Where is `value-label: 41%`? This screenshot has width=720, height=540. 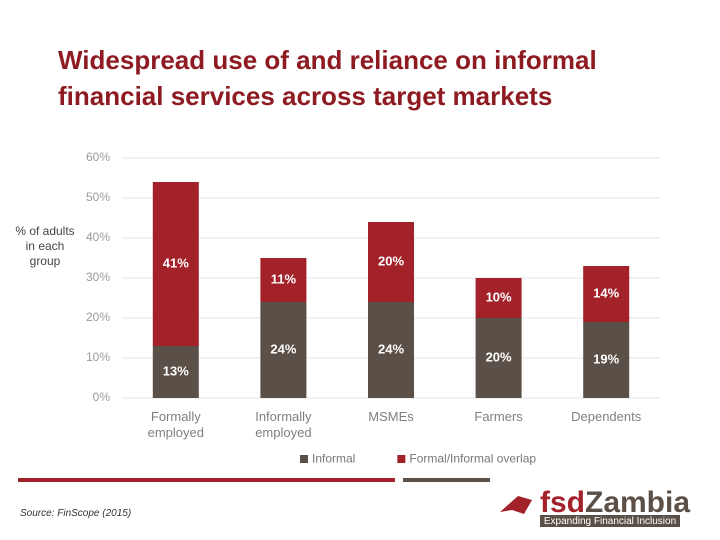 value-label: 41% is located at coordinates (176, 262).